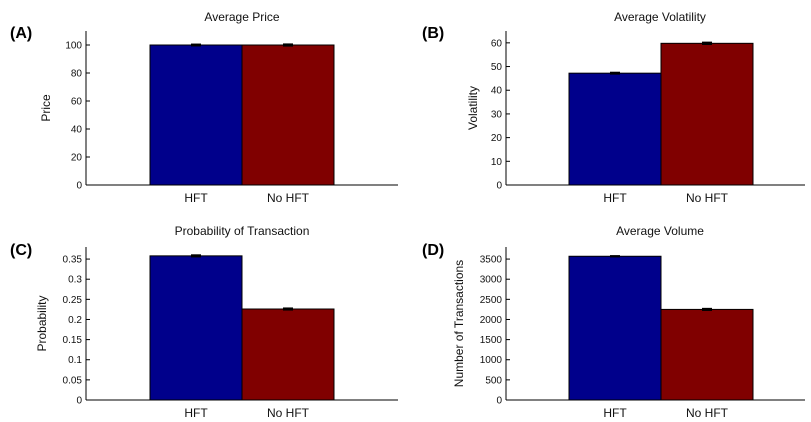 This screenshot has width=811, height=422. Describe the element at coordinates (473, 108) in the screenshot. I see `y-axis-label: Volatility` at that location.